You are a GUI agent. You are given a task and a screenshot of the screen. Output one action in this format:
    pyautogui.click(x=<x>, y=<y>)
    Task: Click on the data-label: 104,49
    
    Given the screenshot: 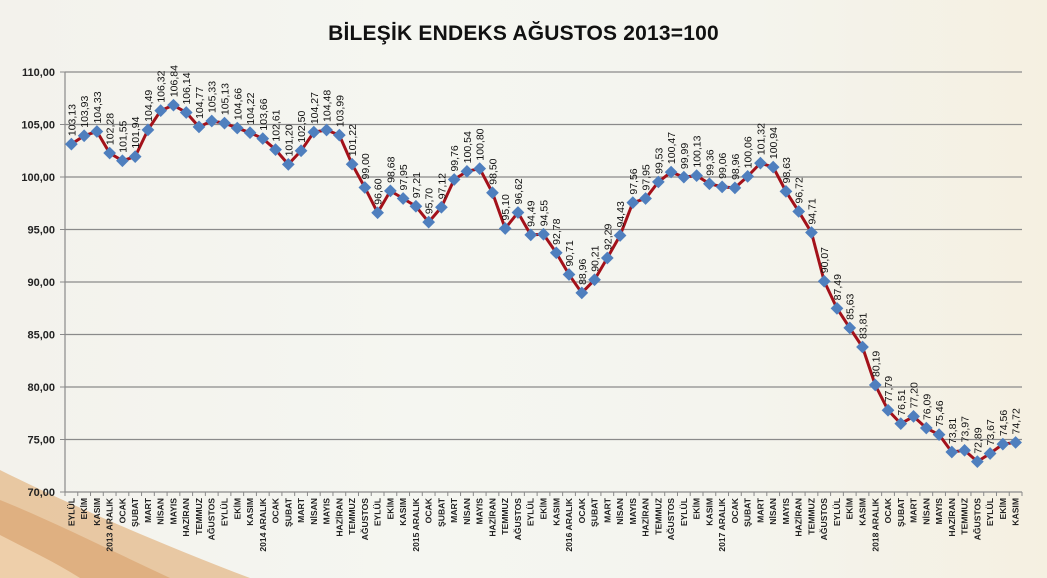 What is the action you would take?
    pyautogui.click(x=149, y=106)
    